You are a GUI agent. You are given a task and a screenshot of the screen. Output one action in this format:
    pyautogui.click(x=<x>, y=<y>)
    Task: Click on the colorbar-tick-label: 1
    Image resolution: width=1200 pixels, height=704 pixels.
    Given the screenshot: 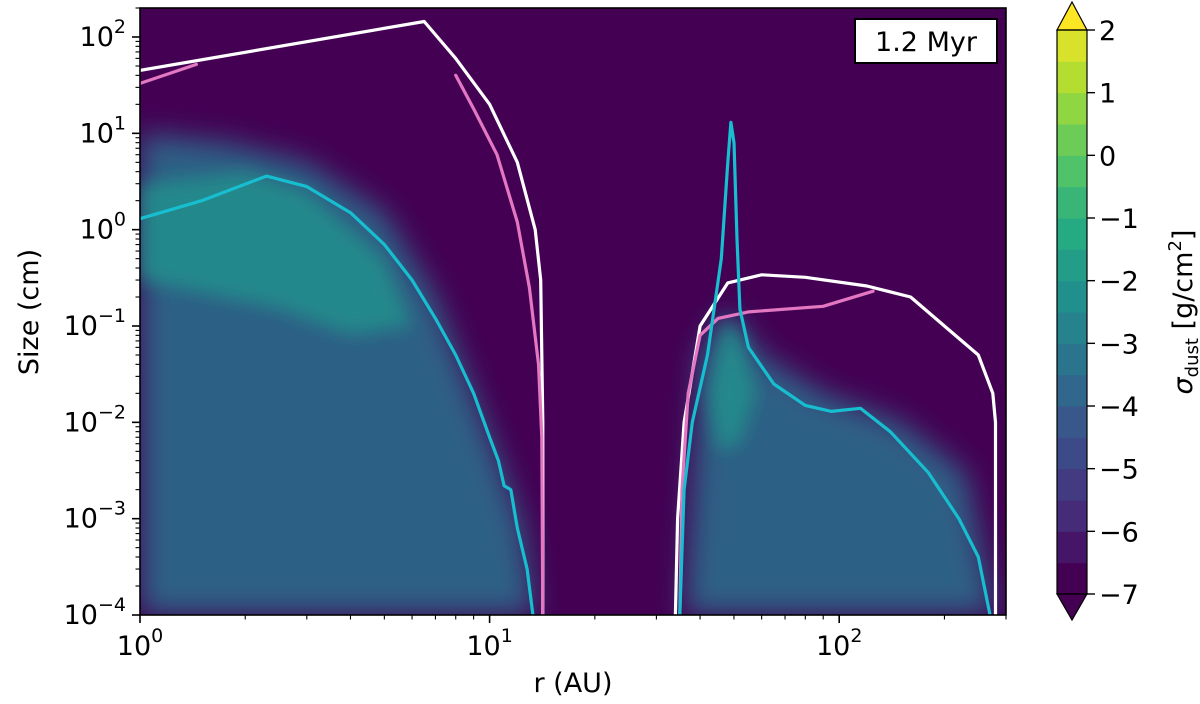 What is the action you would take?
    pyautogui.click(x=1107, y=94)
    